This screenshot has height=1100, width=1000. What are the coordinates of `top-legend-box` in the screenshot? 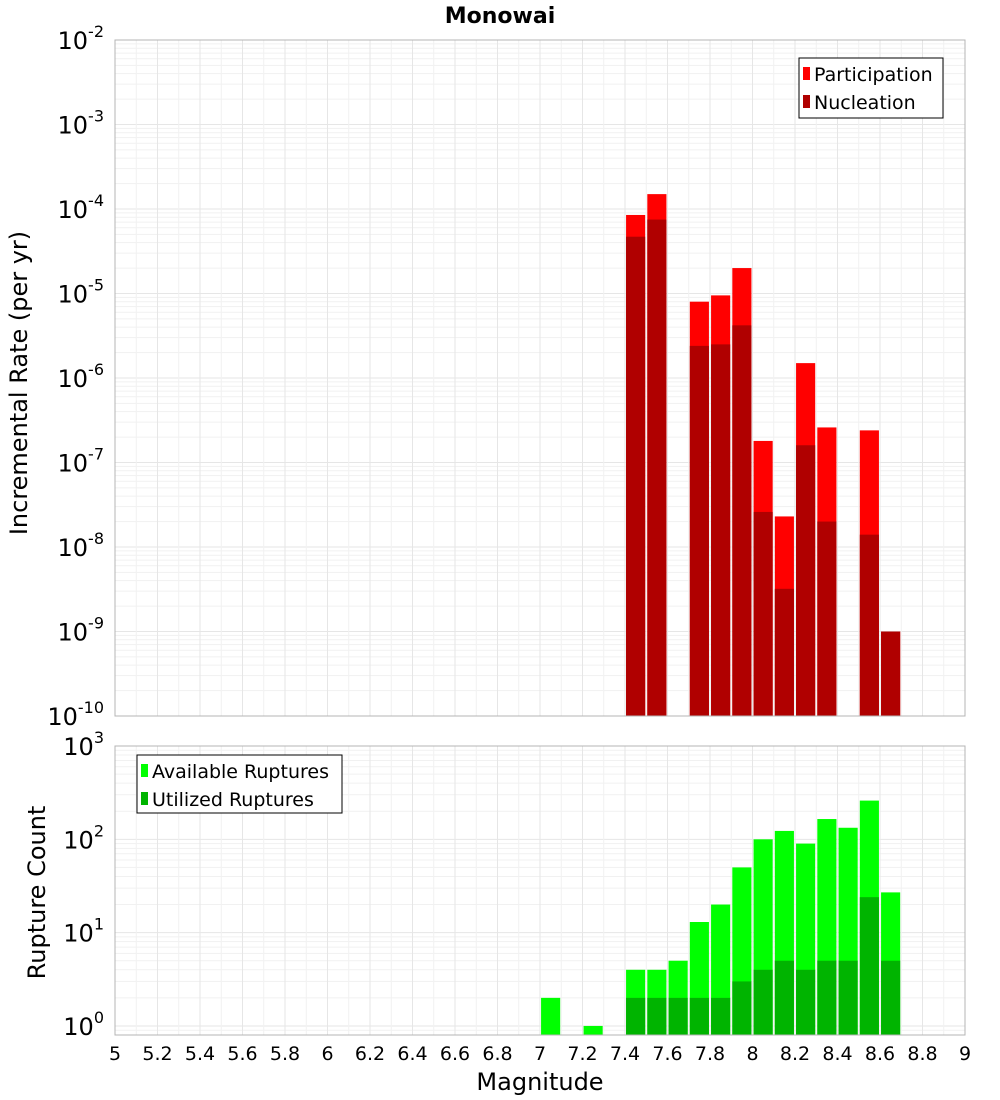 It's located at (871, 88).